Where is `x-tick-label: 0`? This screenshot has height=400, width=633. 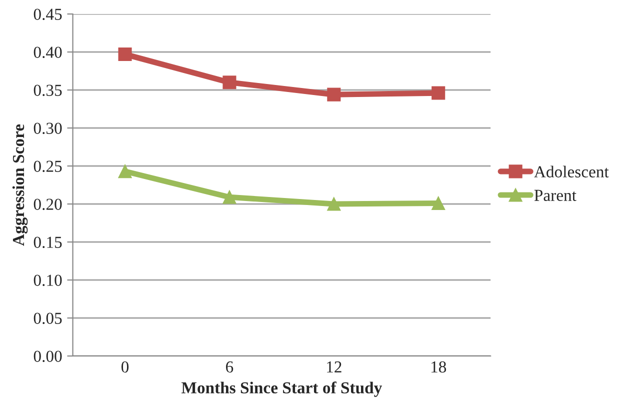
x-tick-label: 0 is located at coordinates (125, 367).